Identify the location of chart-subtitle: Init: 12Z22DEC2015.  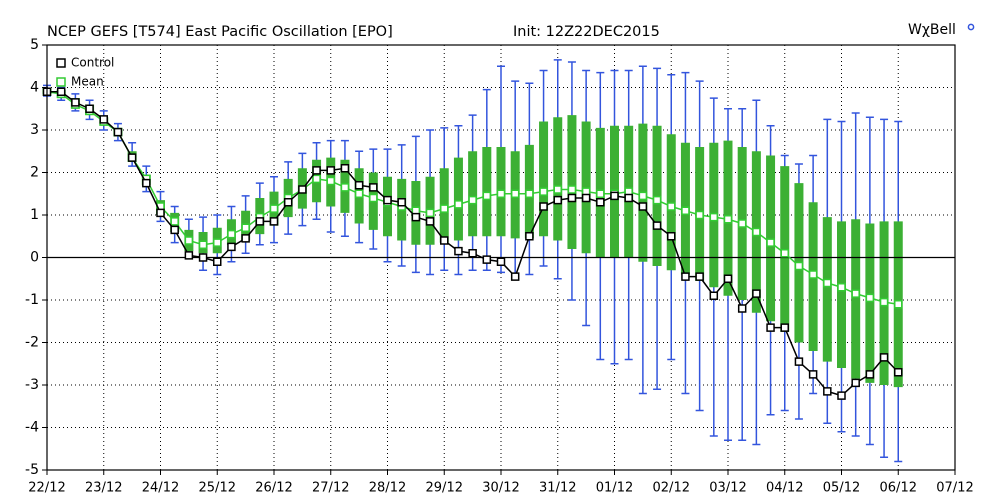
(586, 32).